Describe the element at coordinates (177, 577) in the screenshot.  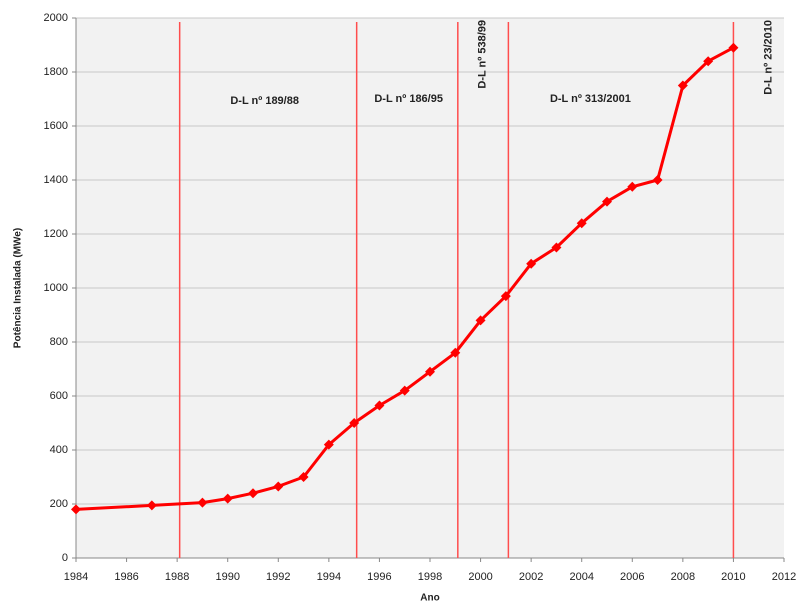
I see `x-tick-label: 1988` at that location.